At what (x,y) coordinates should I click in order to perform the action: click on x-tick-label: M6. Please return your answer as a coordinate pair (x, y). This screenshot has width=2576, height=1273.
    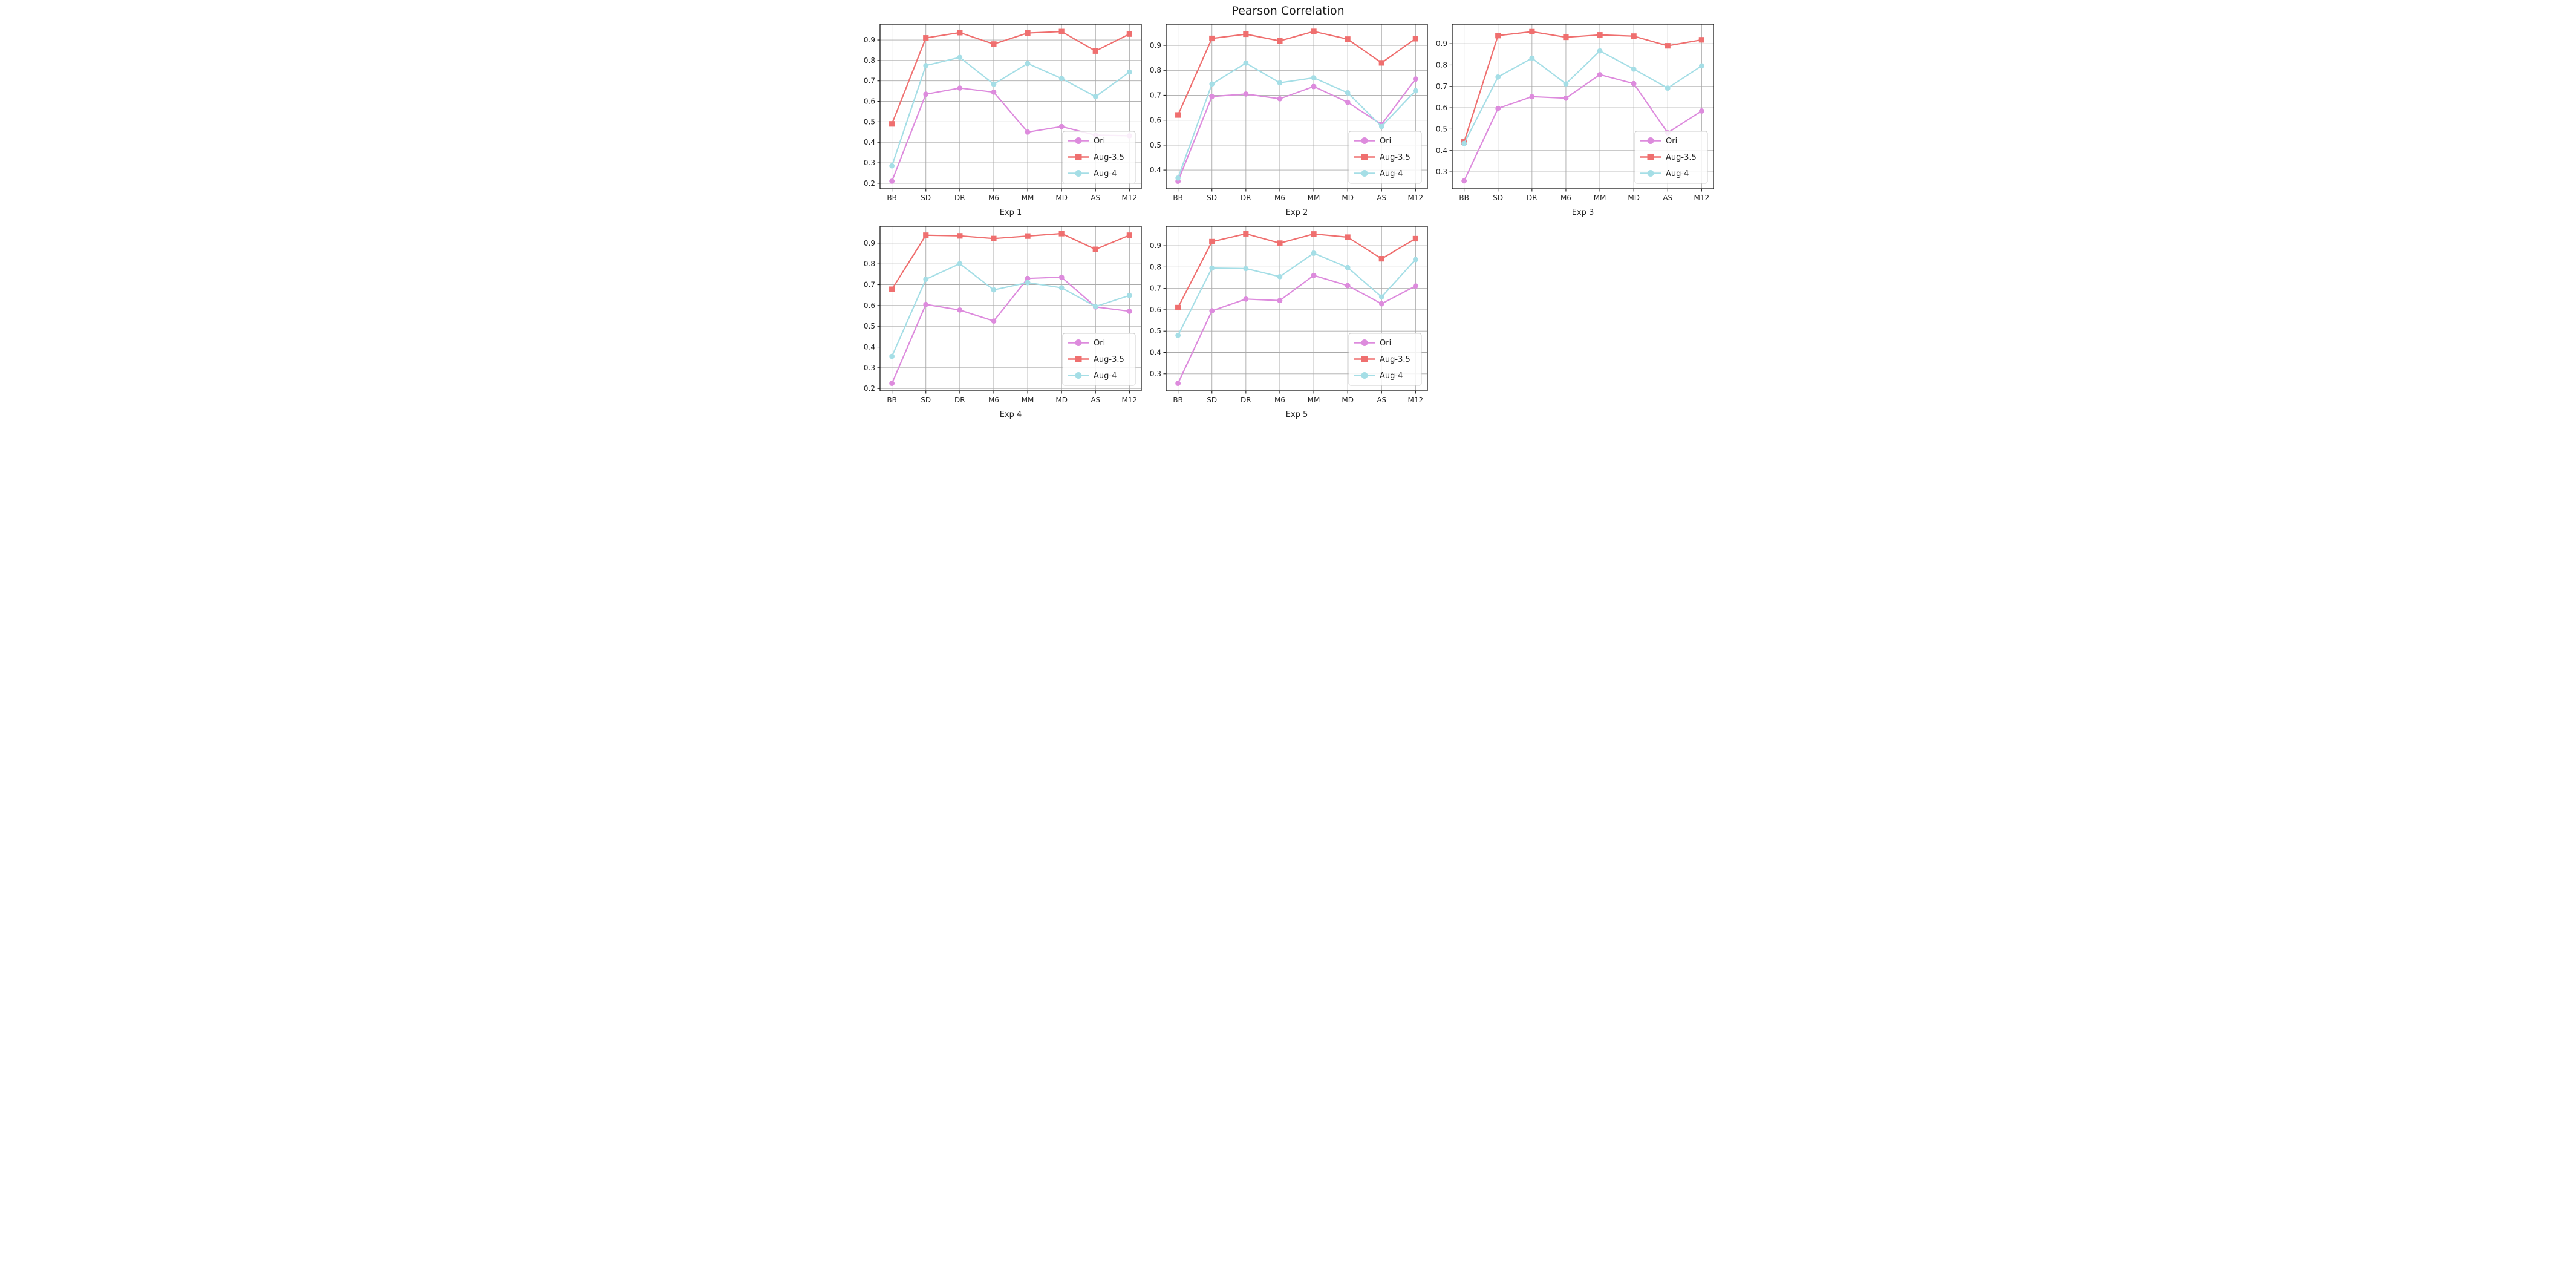
    Looking at the image, I should click on (1280, 400).